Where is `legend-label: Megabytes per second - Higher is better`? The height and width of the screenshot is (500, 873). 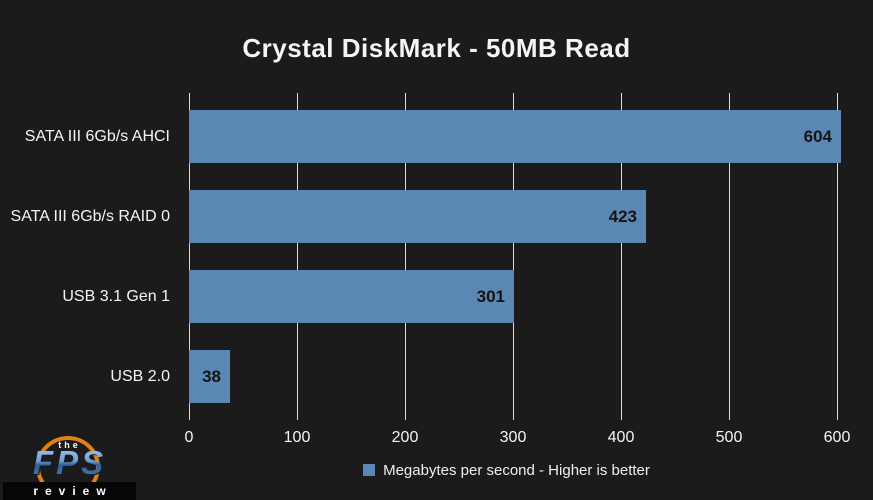
legend-label: Megabytes per second - Higher is better is located at coordinates (516, 470).